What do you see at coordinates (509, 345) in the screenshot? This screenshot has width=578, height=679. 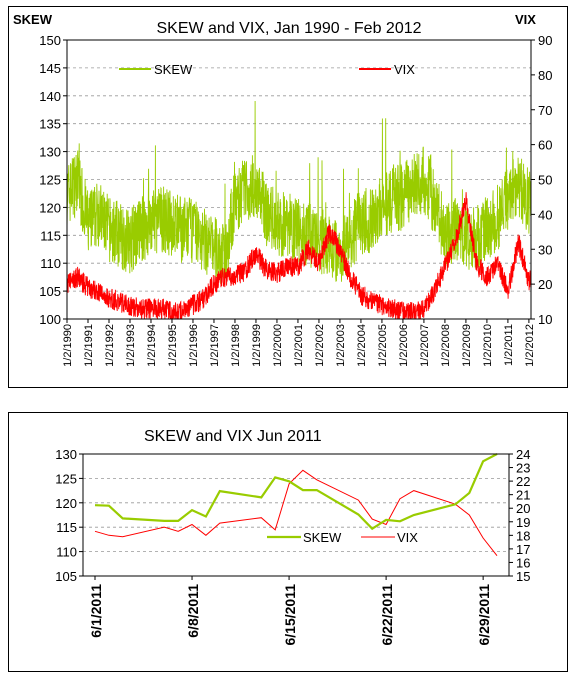 I see `x-tick-label: 1/2/2011` at bounding box center [509, 345].